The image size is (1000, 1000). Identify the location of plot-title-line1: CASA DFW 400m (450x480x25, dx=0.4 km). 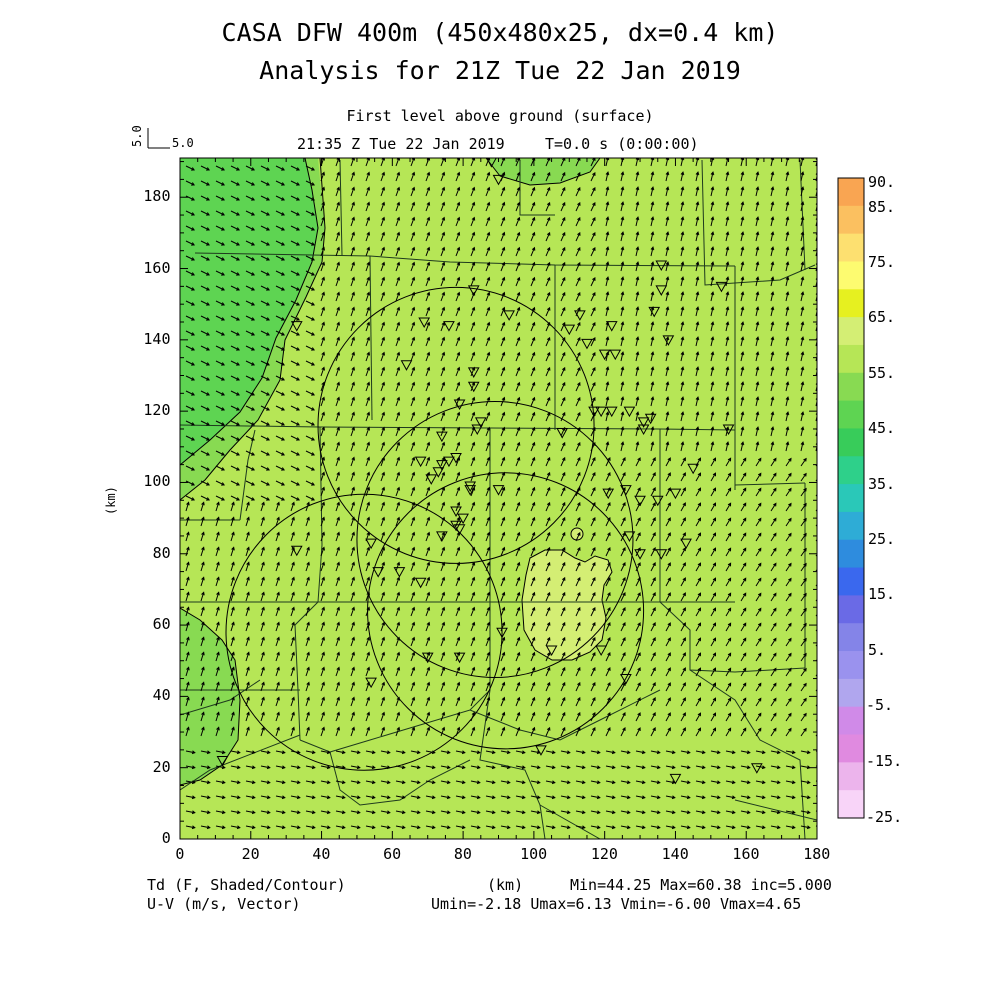
(500, 32).